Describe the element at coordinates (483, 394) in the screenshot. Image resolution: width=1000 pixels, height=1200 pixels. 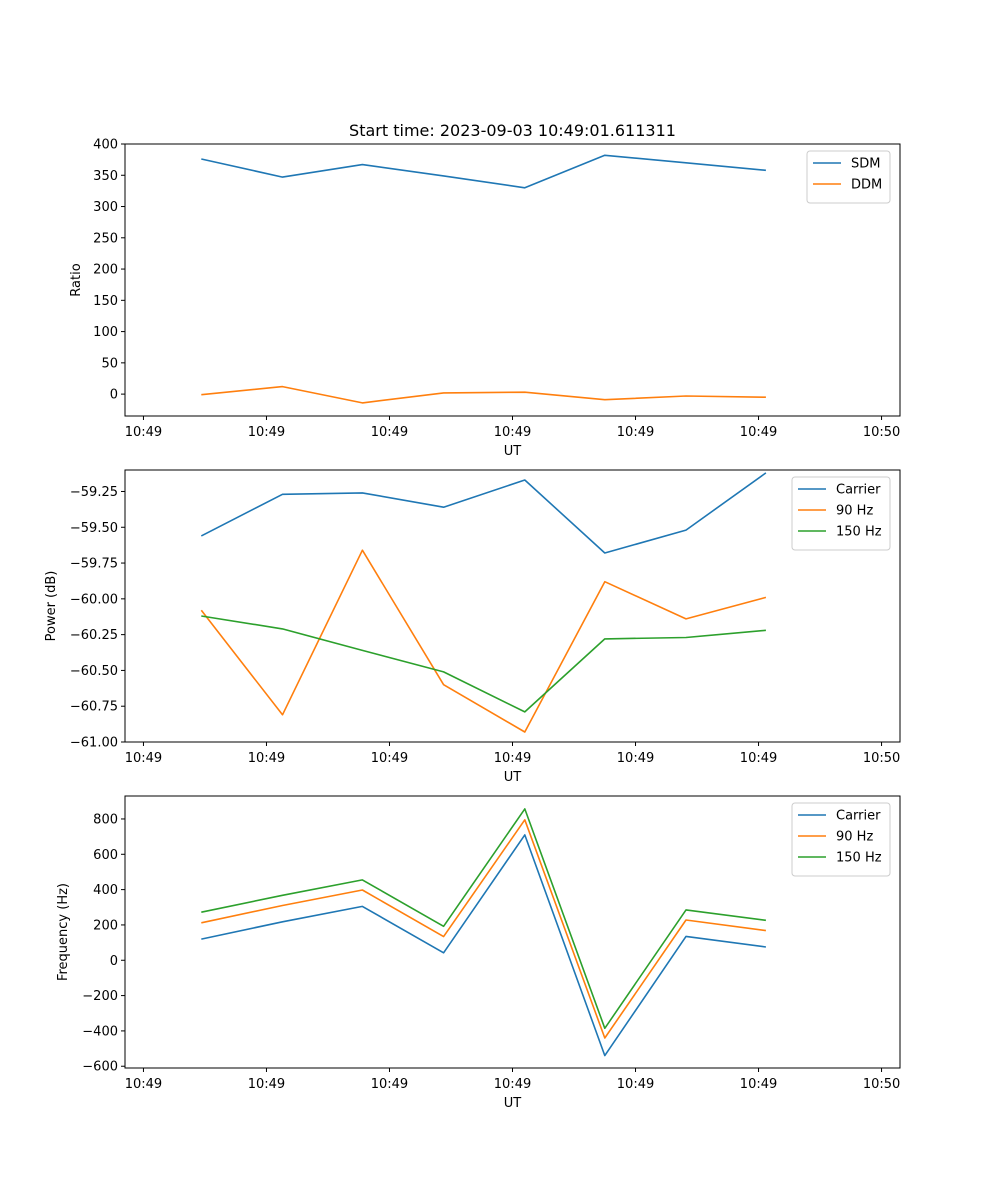
I see `series-line-ddm` at that location.